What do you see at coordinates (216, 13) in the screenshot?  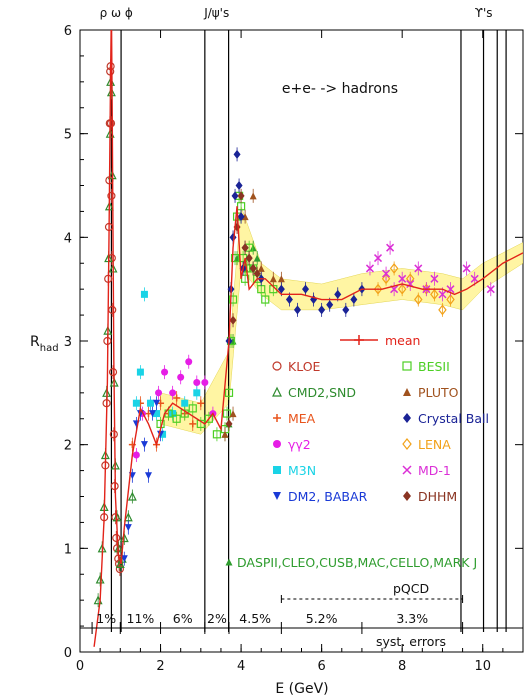 I see `resonance-label: J/ψ's` at bounding box center [216, 13].